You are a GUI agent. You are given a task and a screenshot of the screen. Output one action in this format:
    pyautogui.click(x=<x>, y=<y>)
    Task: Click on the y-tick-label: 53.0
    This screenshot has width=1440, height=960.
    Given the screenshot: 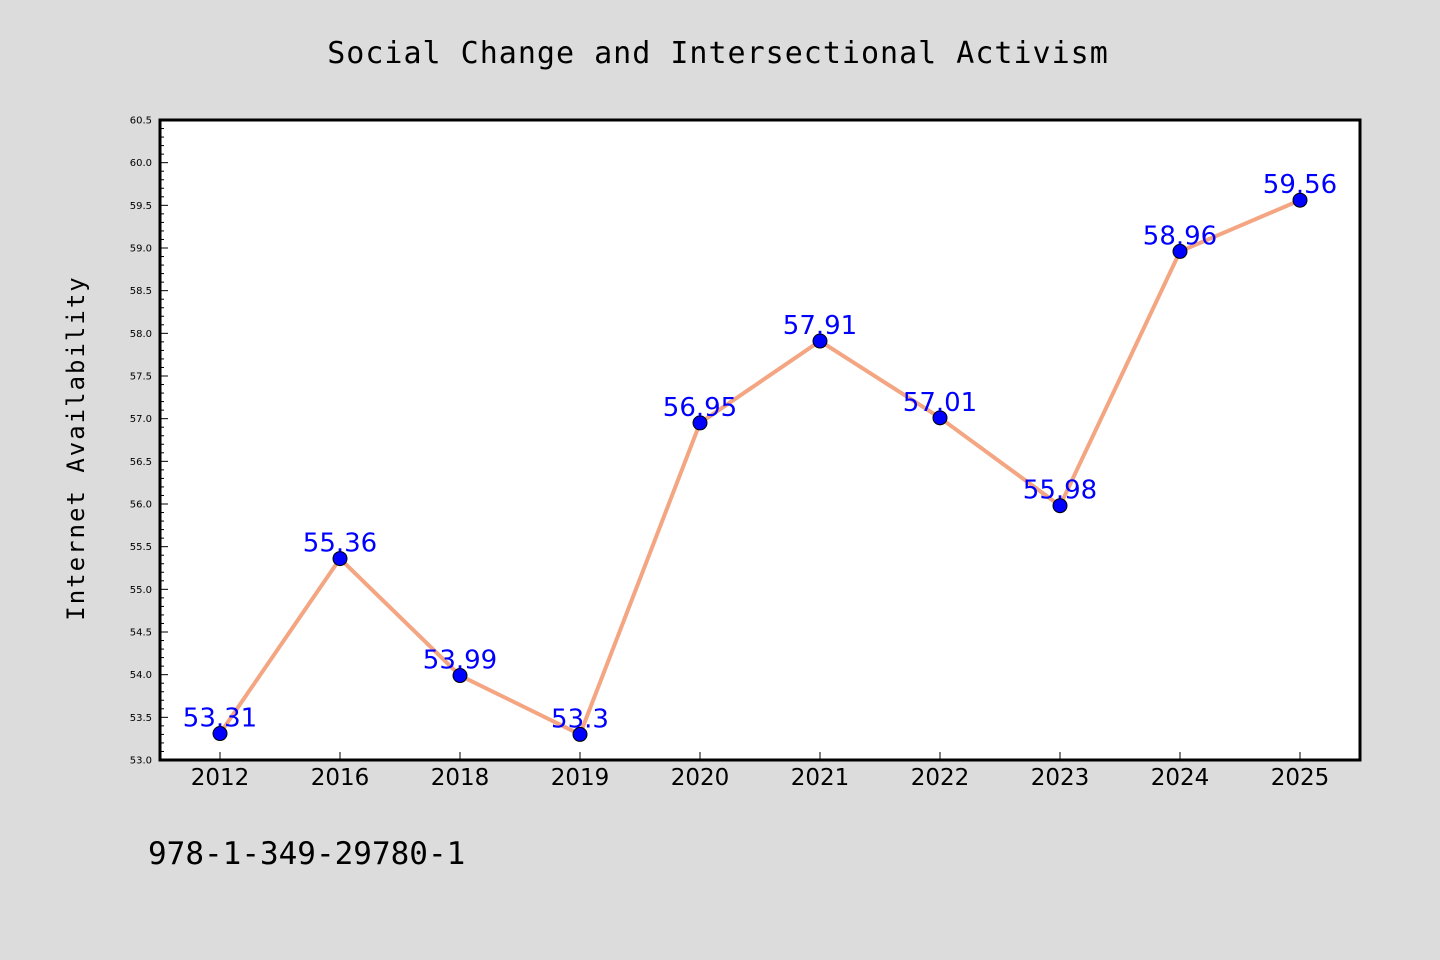 What is the action you would take?
    pyautogui.click(x=141, y=761)
    